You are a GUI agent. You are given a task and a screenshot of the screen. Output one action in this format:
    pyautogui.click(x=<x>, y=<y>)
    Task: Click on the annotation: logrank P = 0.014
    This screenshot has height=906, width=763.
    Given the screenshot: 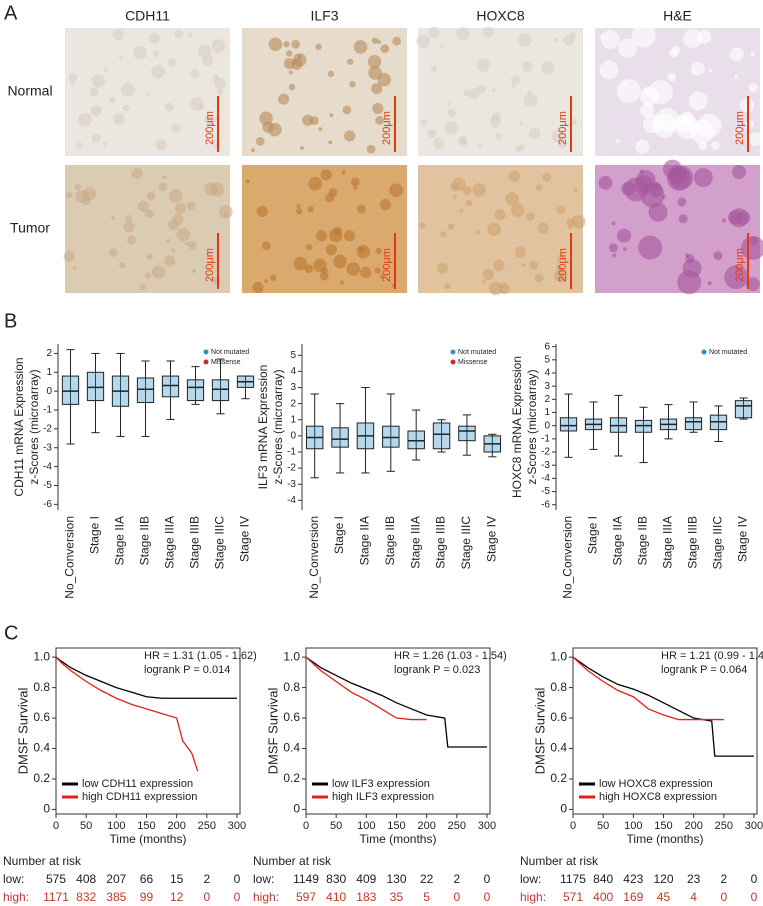 What is the action you would take?
    pyautogui.click(x=187, y=670)
    